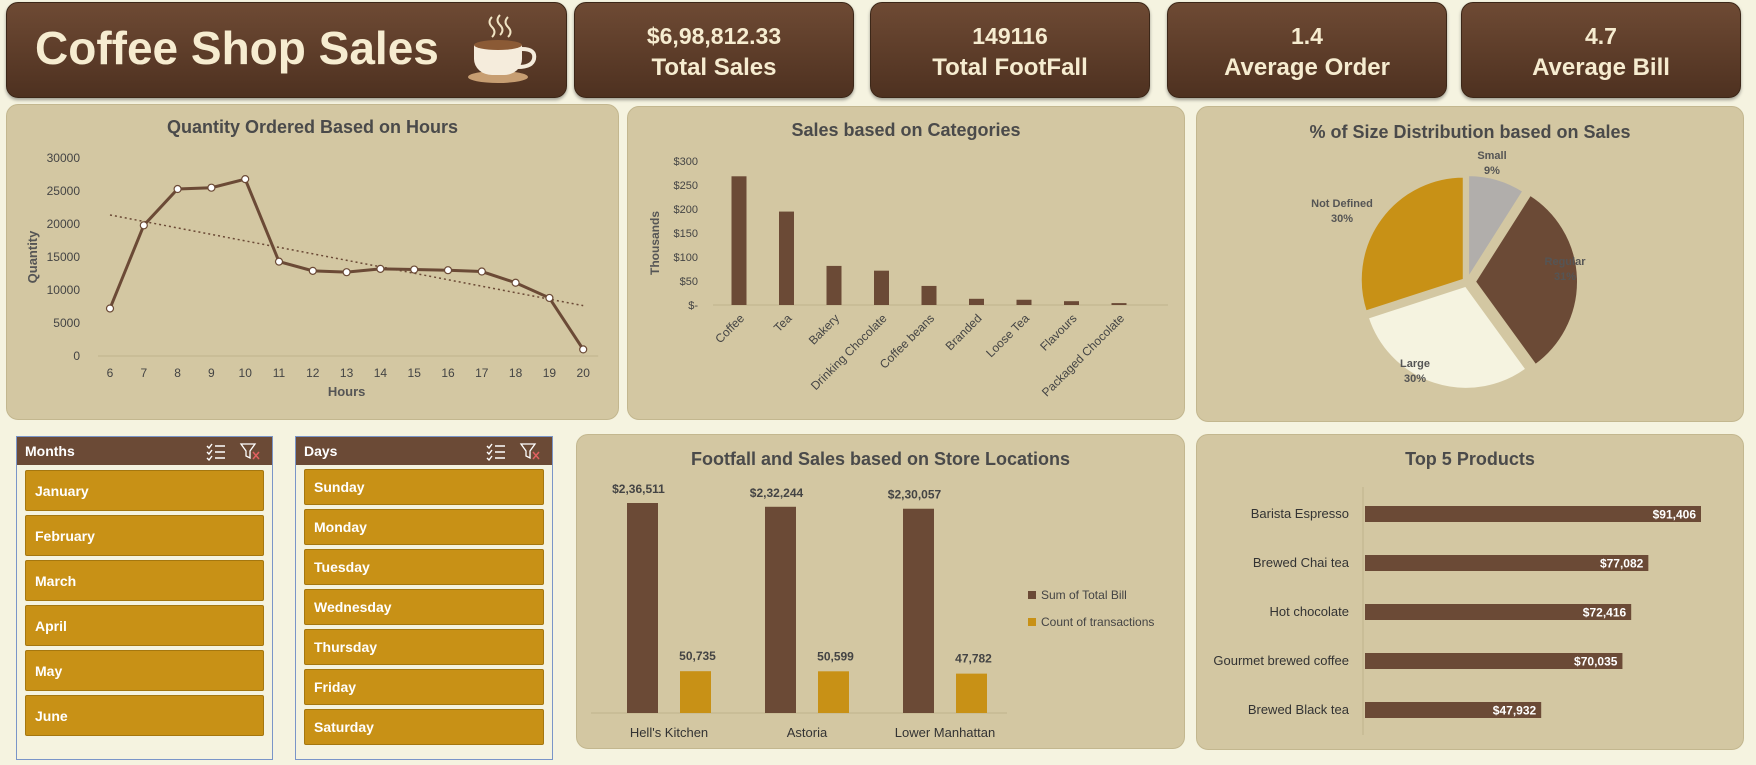 The image size is (1756, 765). I want to click on slicer-item-march: March, so click(144, 580).